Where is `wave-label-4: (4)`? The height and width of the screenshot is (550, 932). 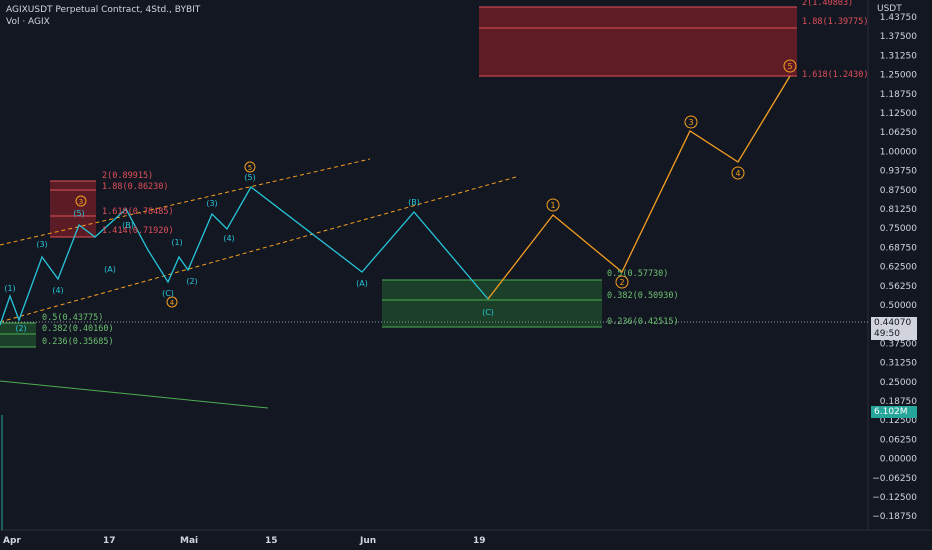 wave-label-4: (4) is located at coordinates (57, 290).